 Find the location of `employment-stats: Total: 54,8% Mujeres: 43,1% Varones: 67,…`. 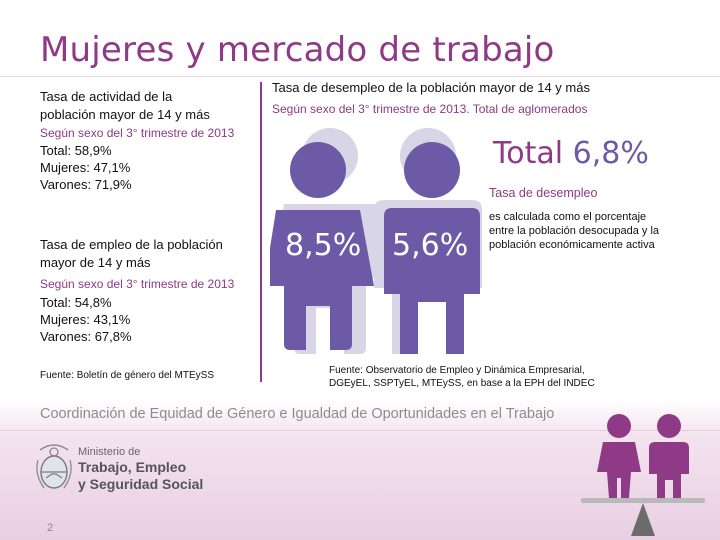

employment-stats: Total: 54,8% Mujeres: 43,1% Varones: 67,… is located at coordinates (86, 319).